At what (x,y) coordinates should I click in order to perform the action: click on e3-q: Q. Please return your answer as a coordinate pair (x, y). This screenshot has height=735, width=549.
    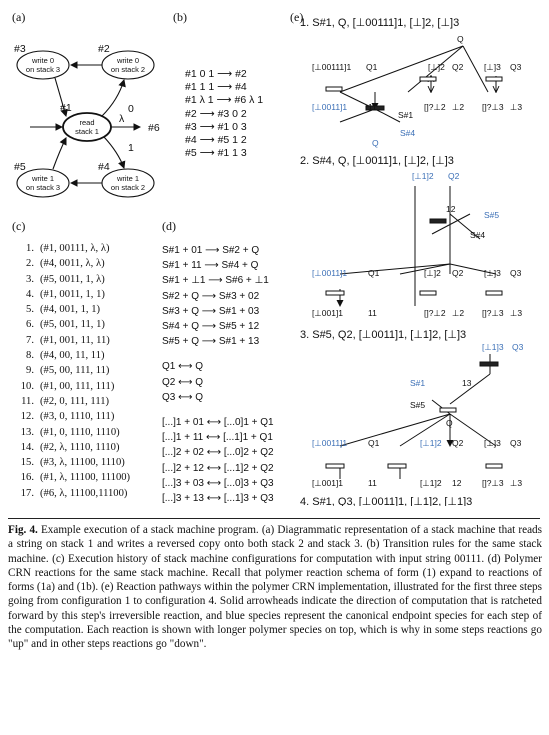
    Looking at the image, I should click on (449, 423).